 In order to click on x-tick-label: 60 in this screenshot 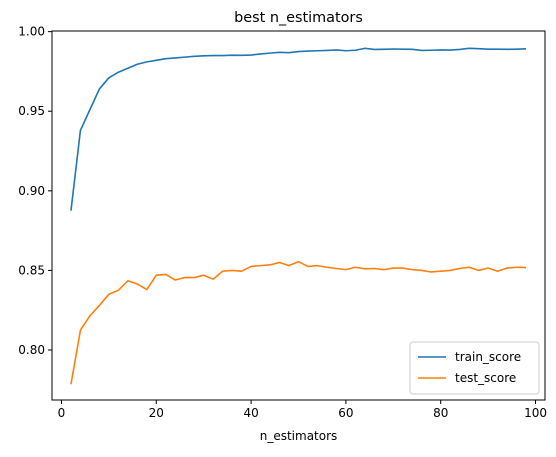, I will do `click(345, 413)`.